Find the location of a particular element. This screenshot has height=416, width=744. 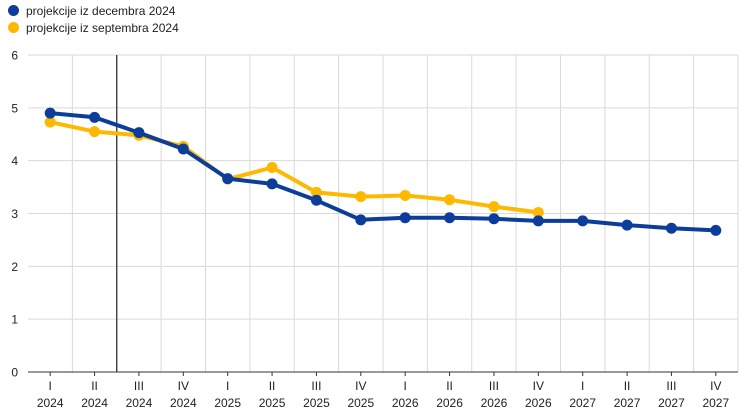

x-tick-label-year-10: 2026 is located at coordinates (494, 403).